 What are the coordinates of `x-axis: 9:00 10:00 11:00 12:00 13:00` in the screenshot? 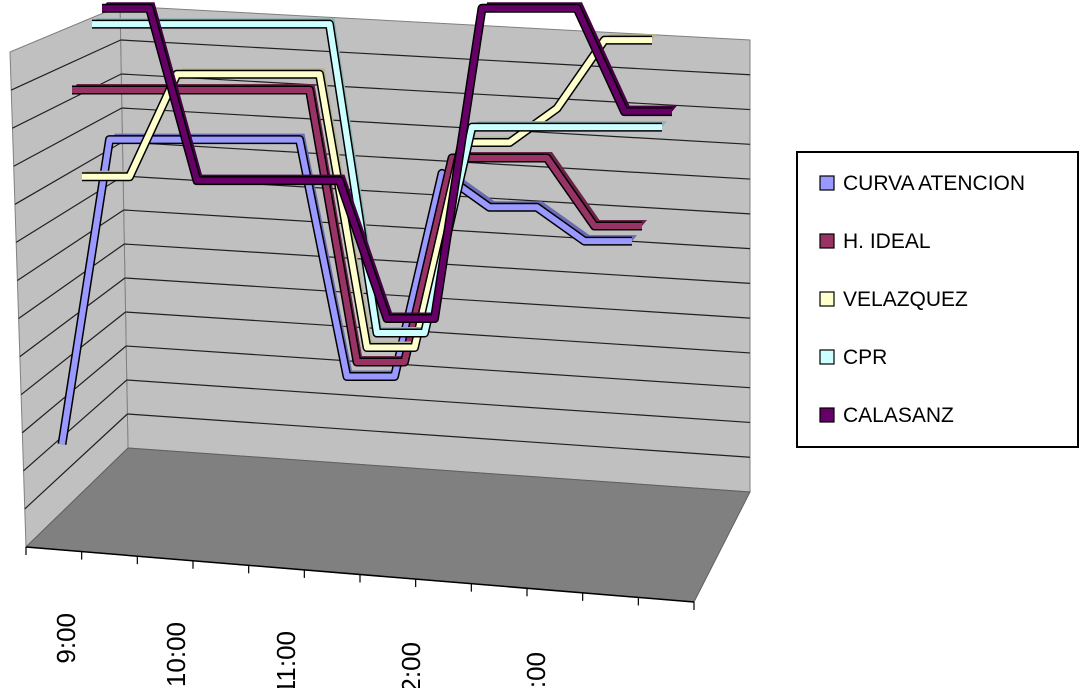 It's located at (360, 617).